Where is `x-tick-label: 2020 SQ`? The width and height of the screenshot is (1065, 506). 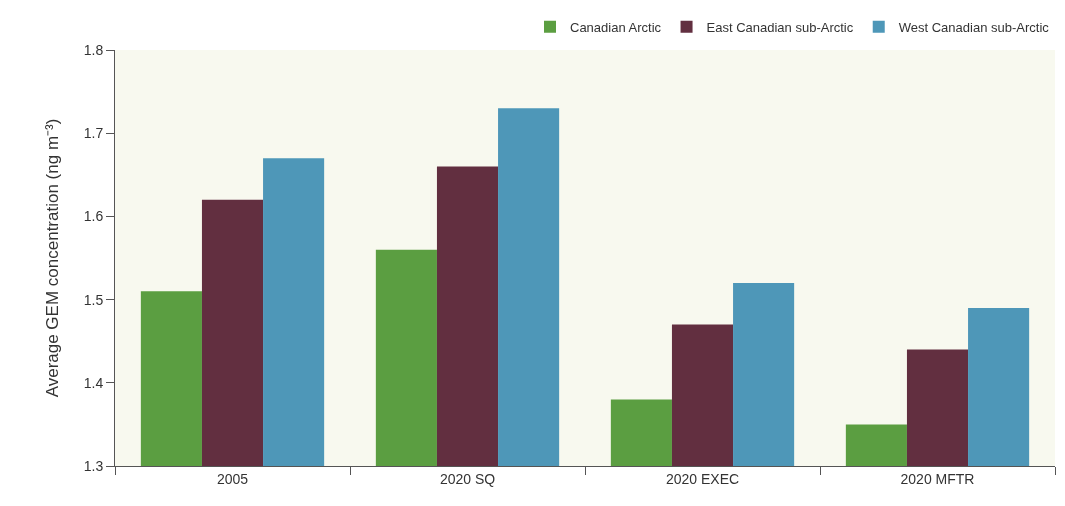 x-tick-label: 2020 SQ is located at coordinates (467, 478).